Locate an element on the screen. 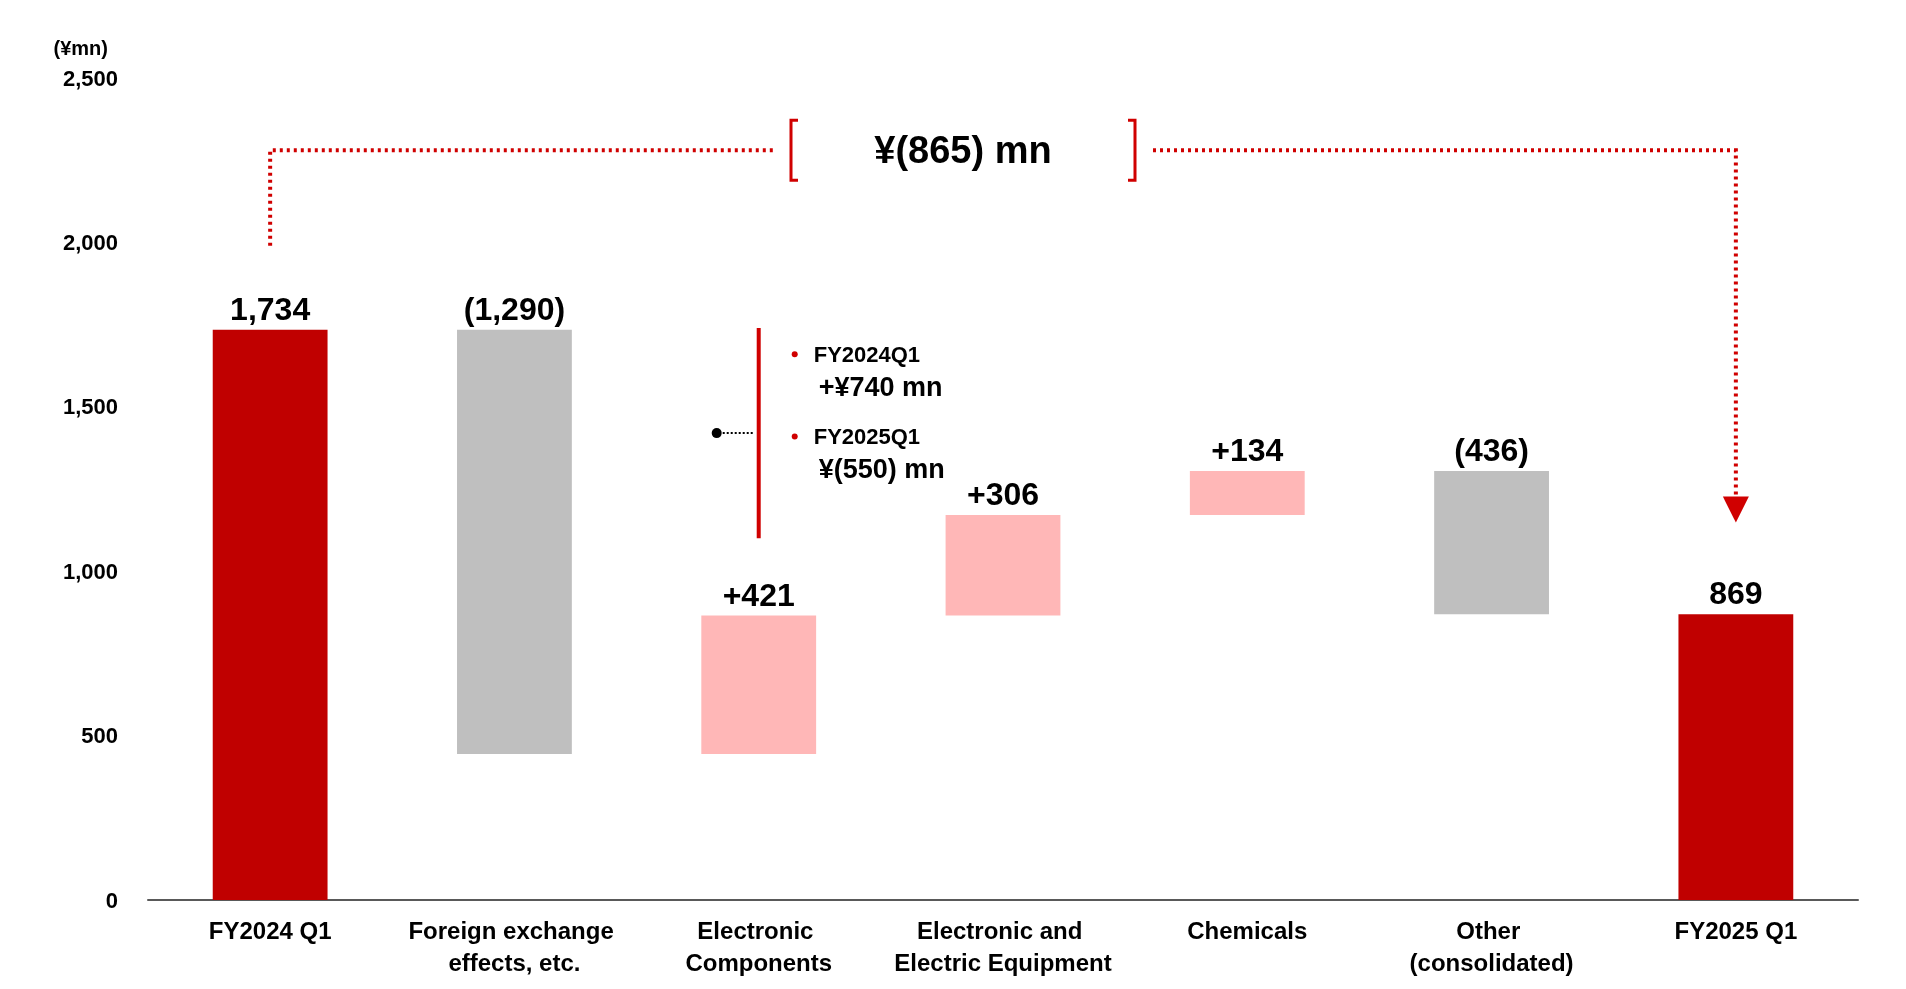 The image size is (1906, 989). x-tick-label: FY2024 Q1 is located at coordinates (270, 930).